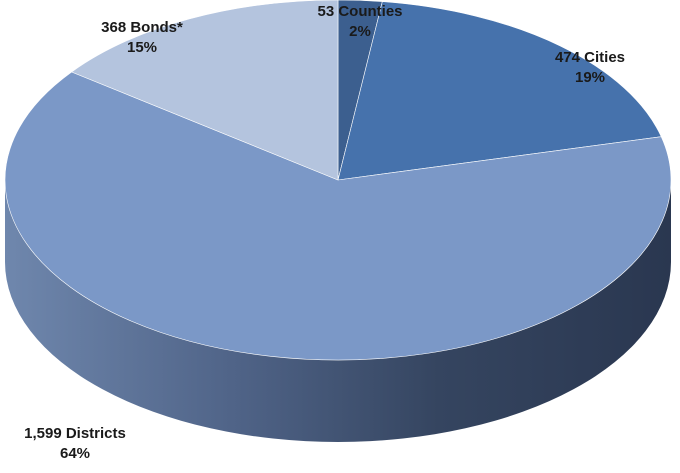 This screenshot has width=680, height=473. What do you see at coordinates (142, 38) in the screenshot?
I see `slice-label-bonds: 368 Bonds* 15%` at bounding box center [142, 38].